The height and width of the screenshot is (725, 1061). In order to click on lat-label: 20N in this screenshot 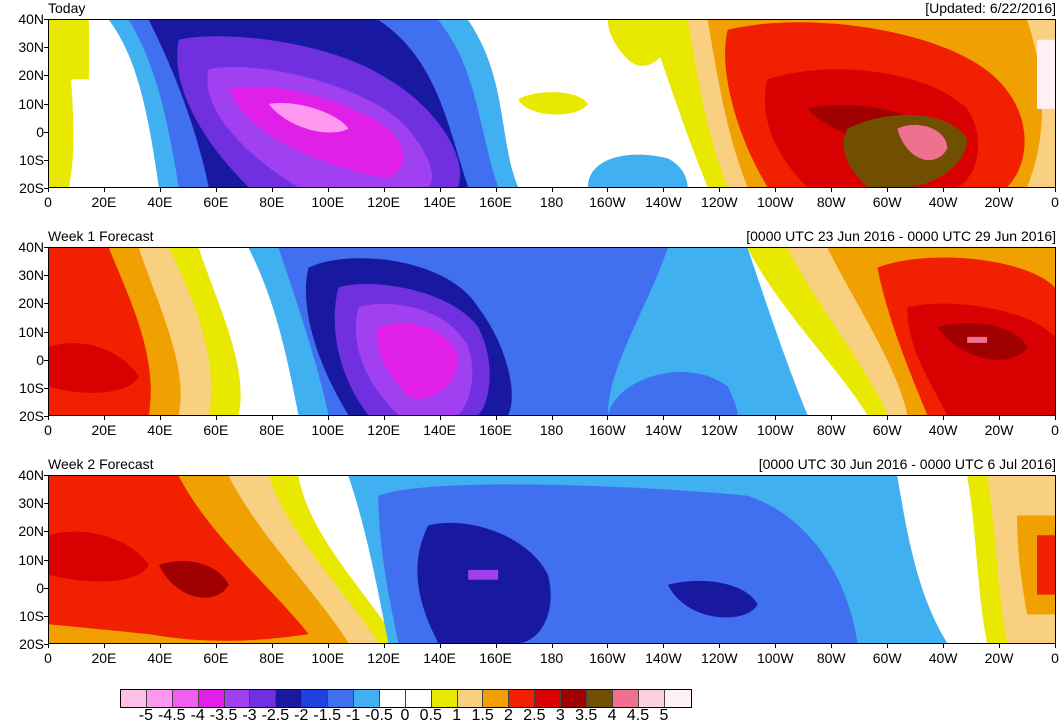, I will do `click(31, 531)`.